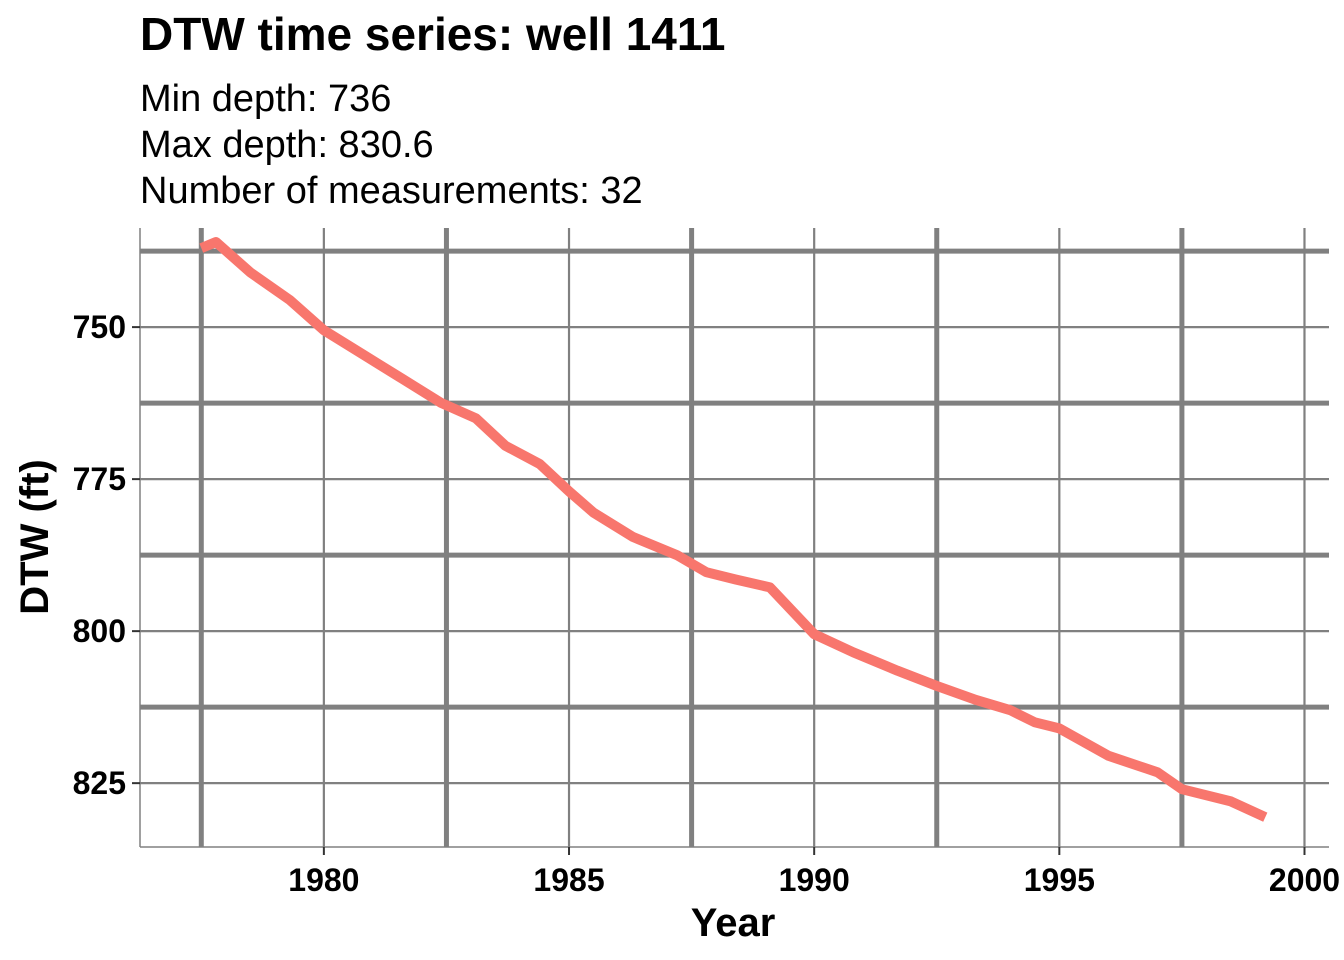  I want to click on y-tick-label: 825, so click(99, 783).